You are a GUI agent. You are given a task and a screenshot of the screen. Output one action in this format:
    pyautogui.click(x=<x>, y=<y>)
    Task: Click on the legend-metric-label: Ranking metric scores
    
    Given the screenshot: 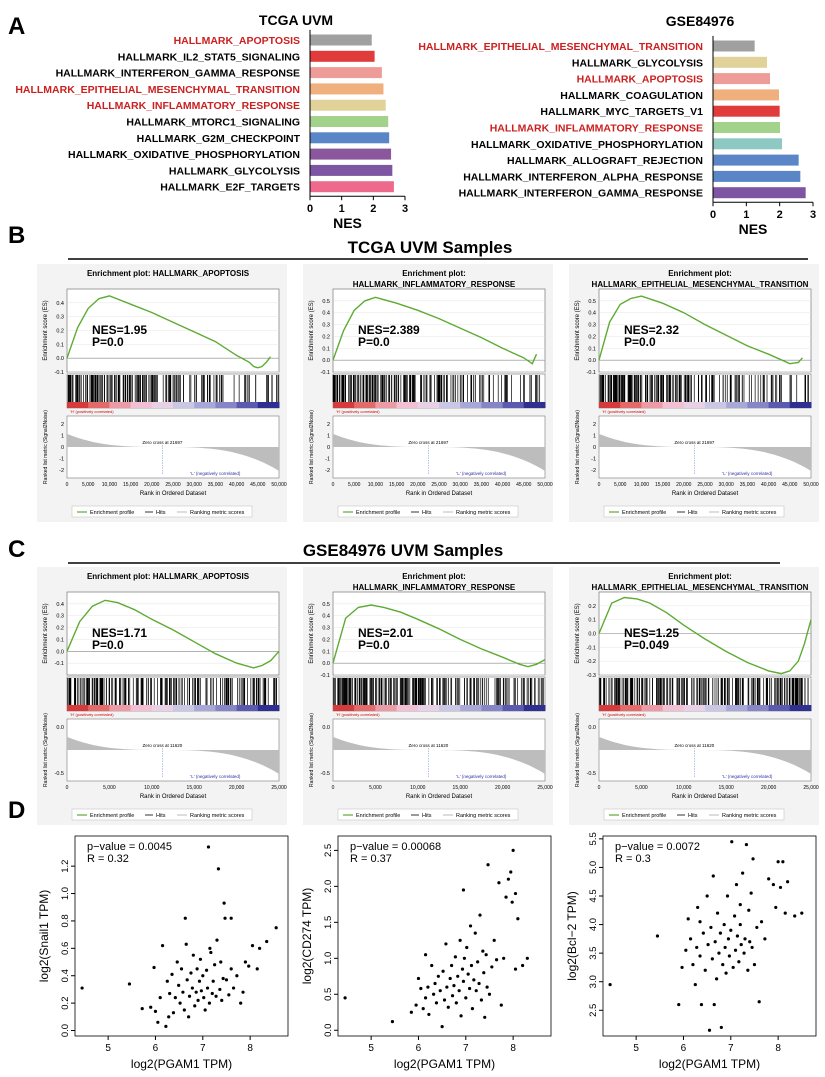 What is the action you would take?
    pyautogui.click(x=749, y=513)
    